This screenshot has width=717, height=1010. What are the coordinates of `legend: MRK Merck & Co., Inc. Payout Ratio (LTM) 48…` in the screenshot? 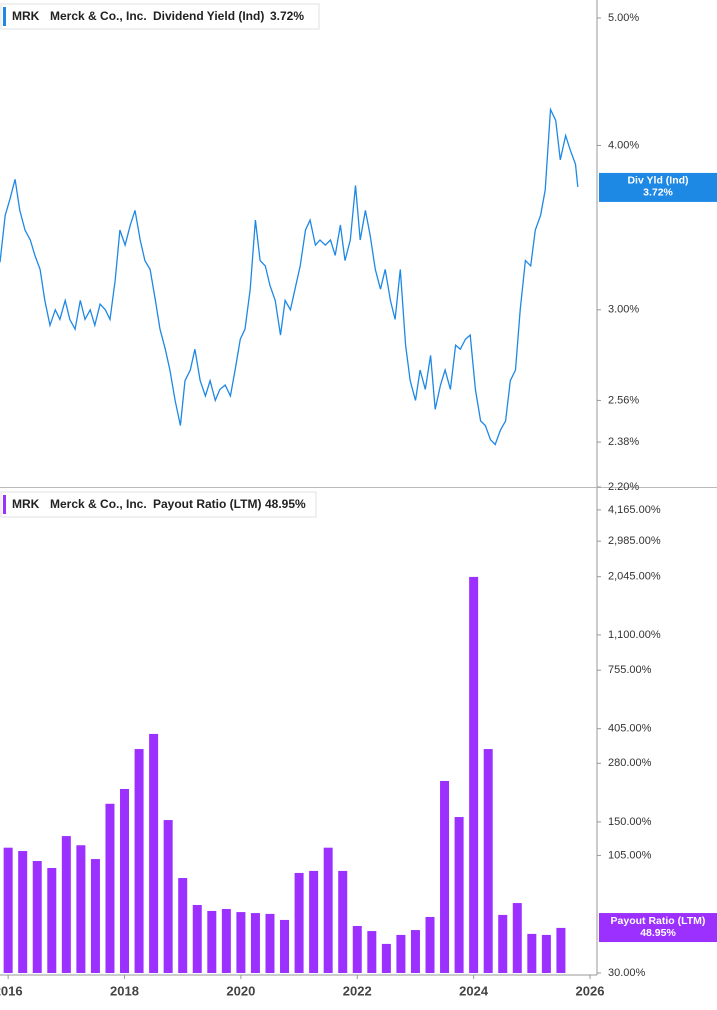 It's located at (158, 504).